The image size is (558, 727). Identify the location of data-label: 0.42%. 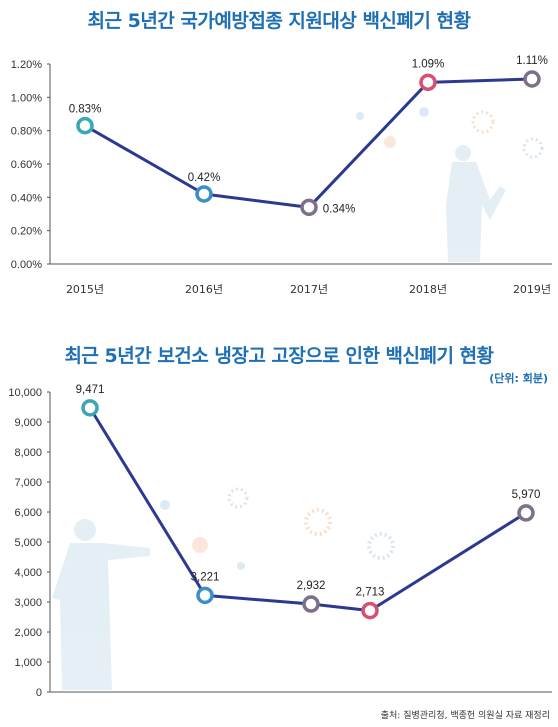
(204, 178).